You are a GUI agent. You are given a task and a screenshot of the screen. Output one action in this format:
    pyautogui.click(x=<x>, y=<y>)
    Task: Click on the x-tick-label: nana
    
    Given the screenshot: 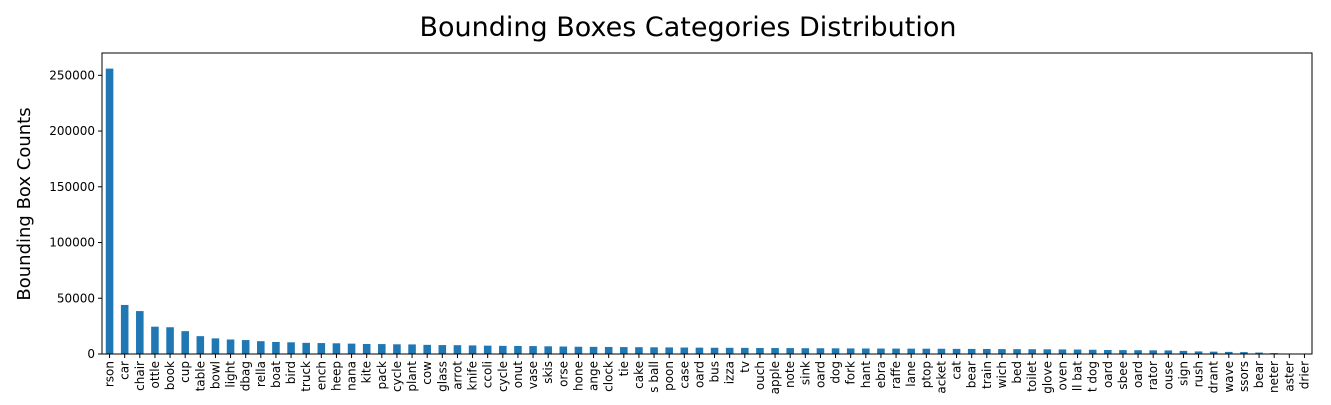 What is the action you would take?
    pyautogui.click(x=352, y=376)
    